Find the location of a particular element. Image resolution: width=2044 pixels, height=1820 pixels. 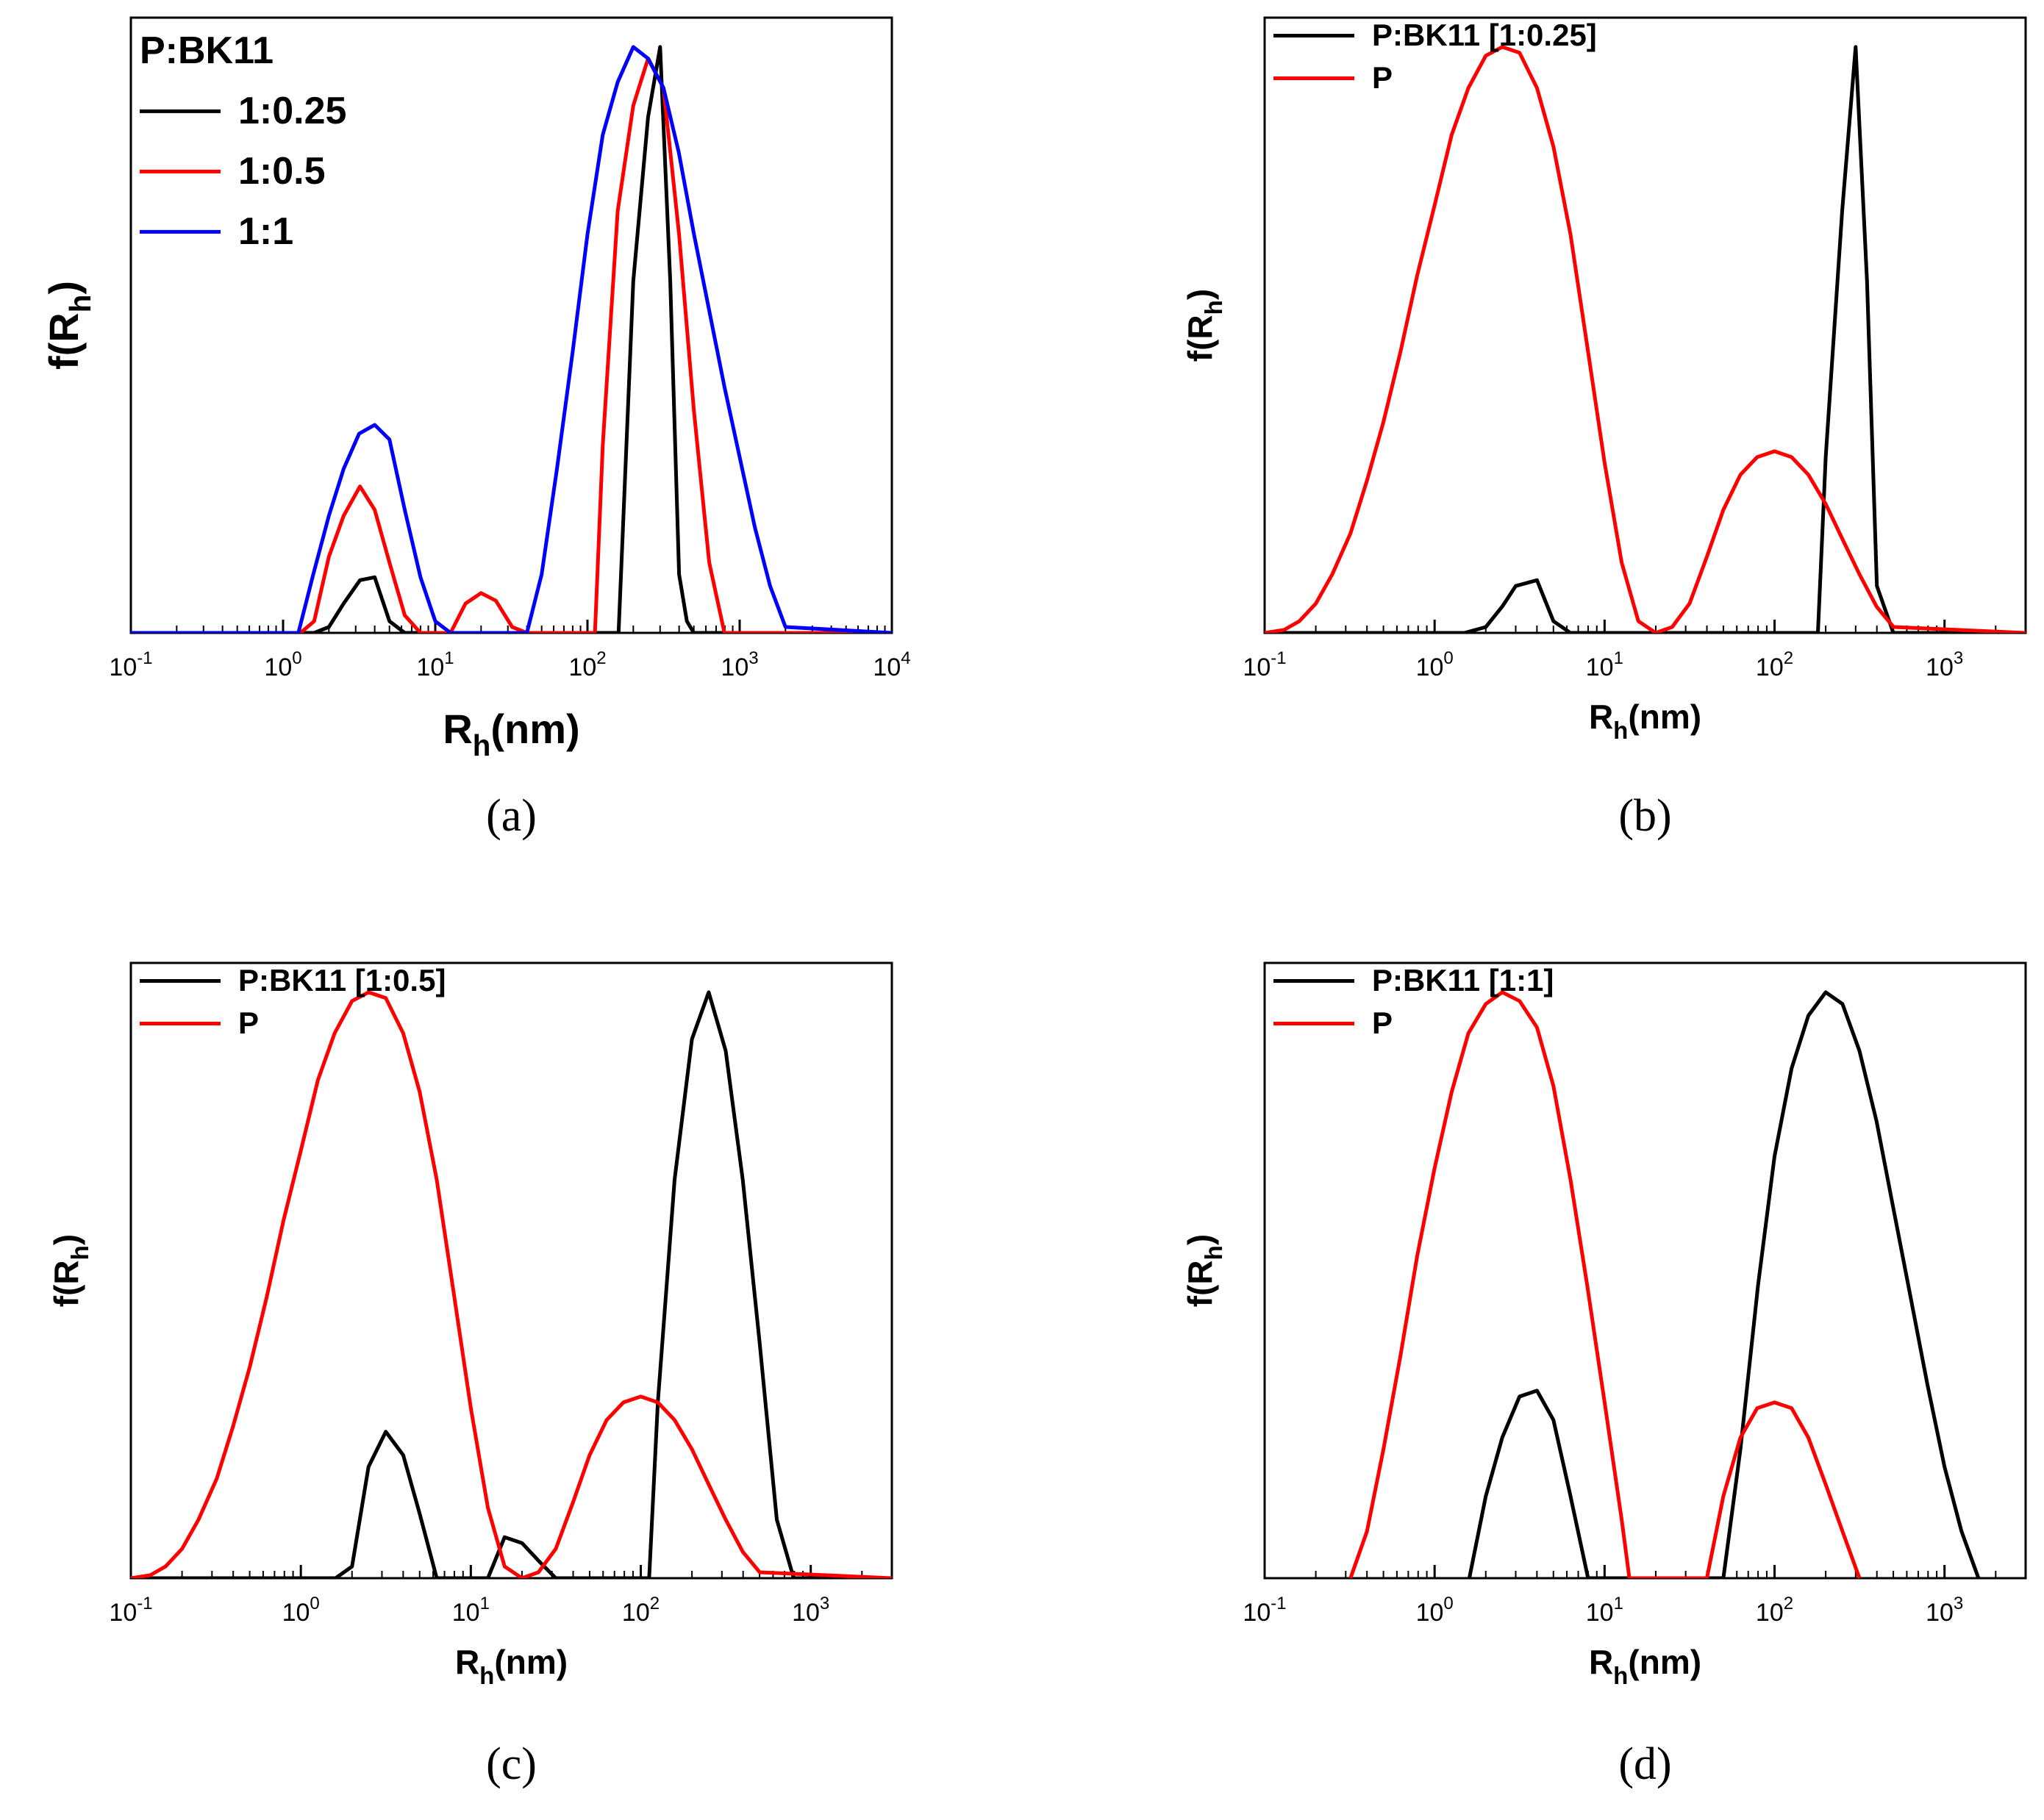

panel-label-d: (d) is located at coordinates (1644, 1764).